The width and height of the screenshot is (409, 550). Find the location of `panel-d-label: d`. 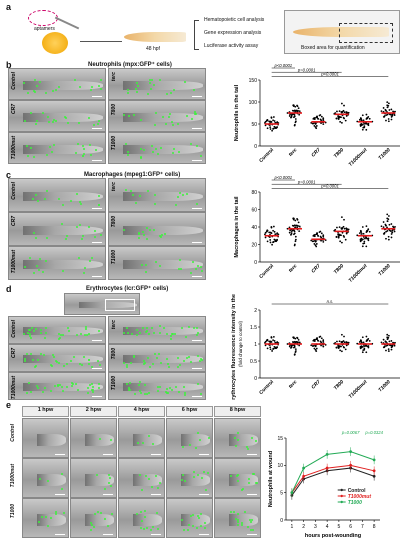

panel-d-label: d is located at coordinates (9, 289).